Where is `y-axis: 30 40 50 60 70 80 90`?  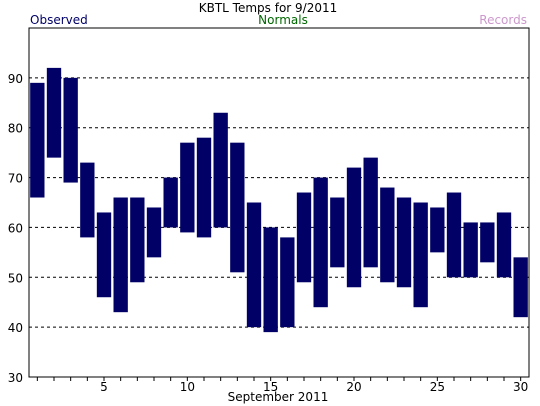 y-axis: 30 40 50 60 70 80 90 is located at coordinates (15, 228).